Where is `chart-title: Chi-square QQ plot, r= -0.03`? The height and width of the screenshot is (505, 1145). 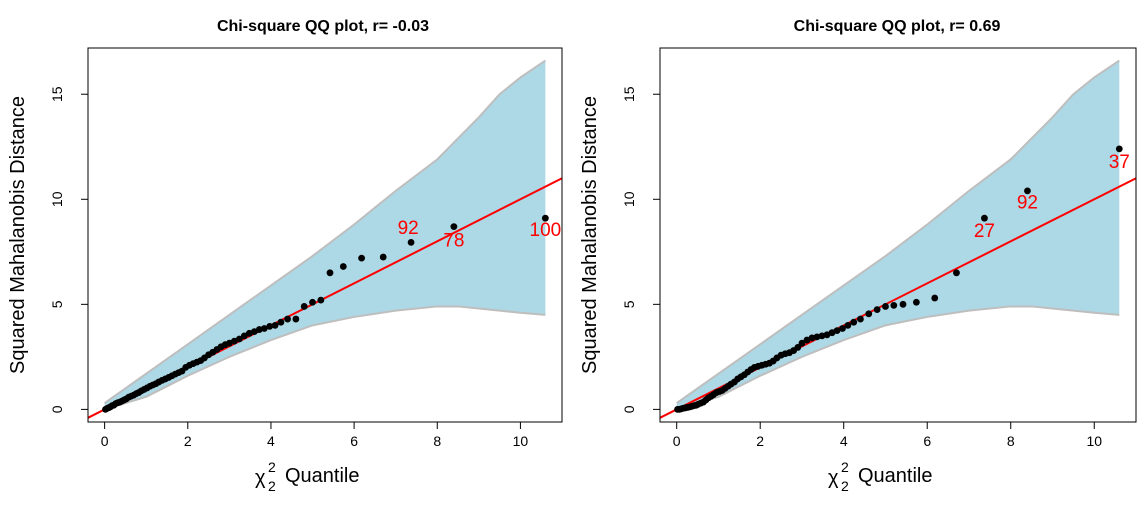 chart-title: Chi-square QQ plot, r= -0.03 is located at coordinates (323, 26).